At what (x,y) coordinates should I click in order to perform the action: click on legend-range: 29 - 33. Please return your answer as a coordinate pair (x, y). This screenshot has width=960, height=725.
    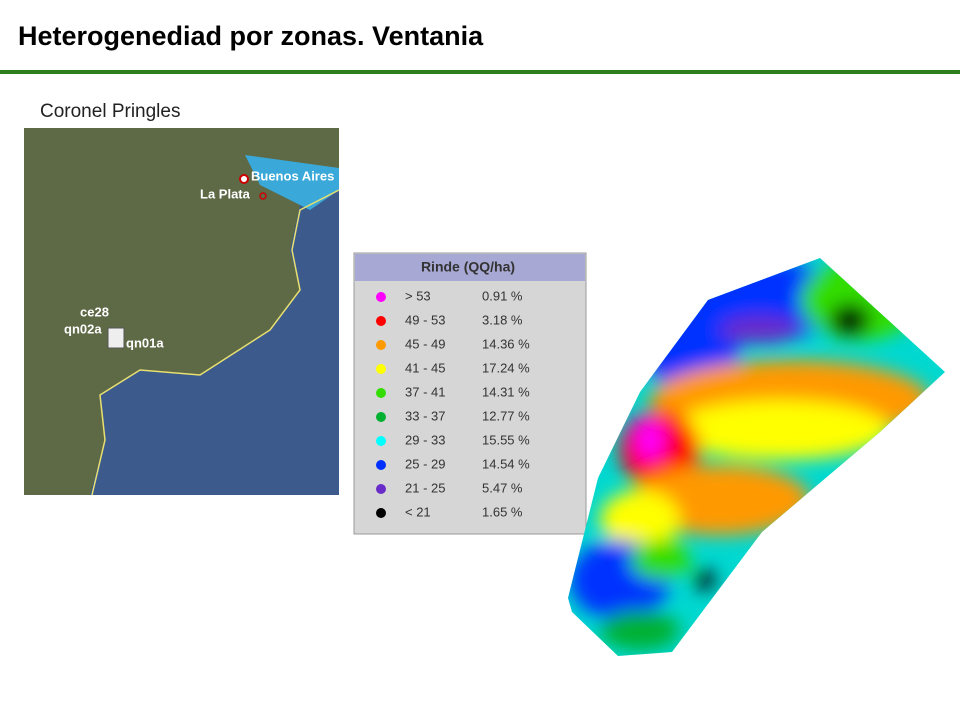
    Looking at the image, I should click on (425, 439).